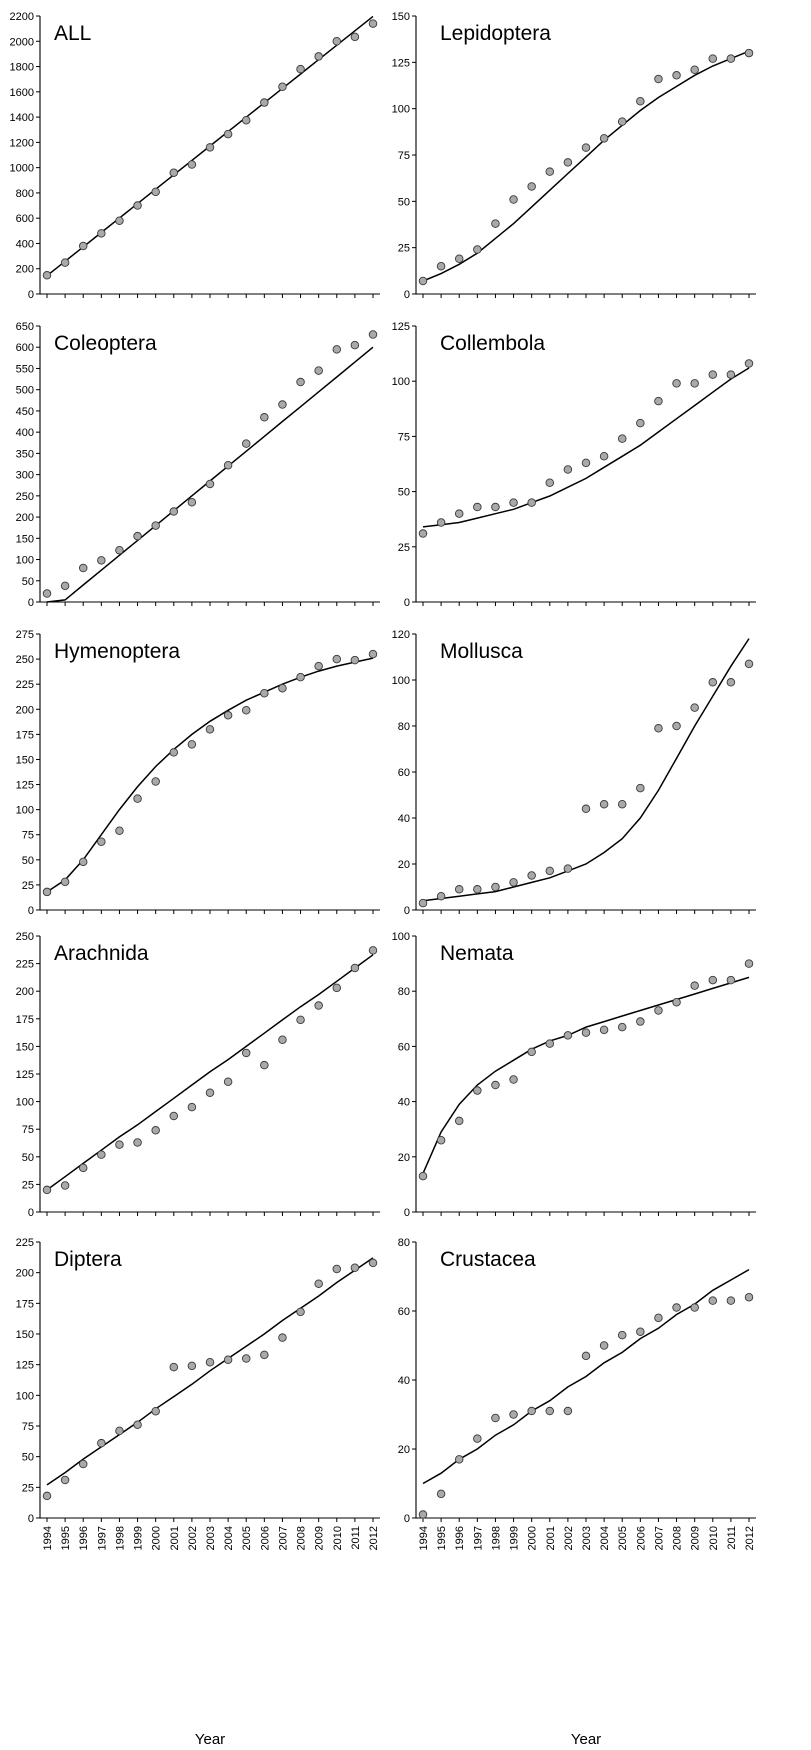  What do you see at coordinates (424, 1538) in the screenshot?
I see `x-tick-label: 1994` at bounding box center [424, 1538].